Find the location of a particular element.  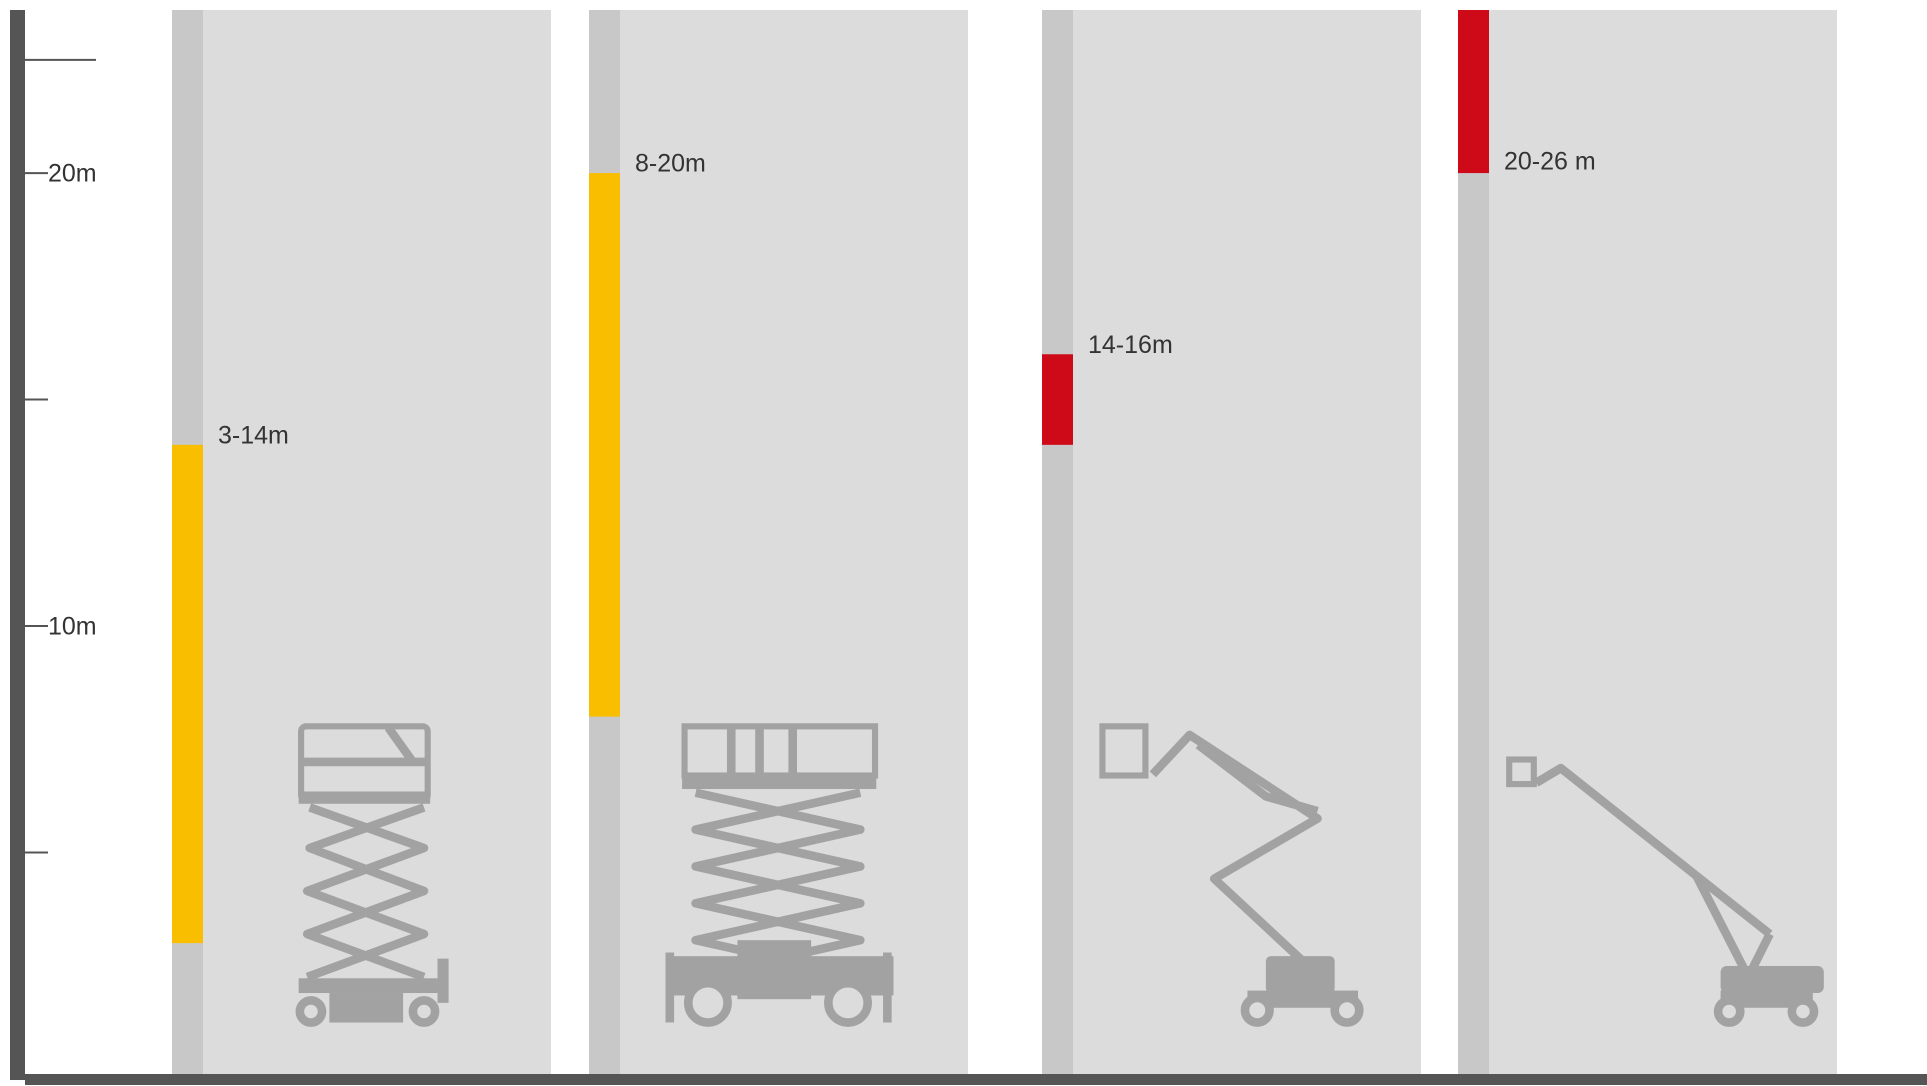

y-axis is located at coordinates (17, 545).